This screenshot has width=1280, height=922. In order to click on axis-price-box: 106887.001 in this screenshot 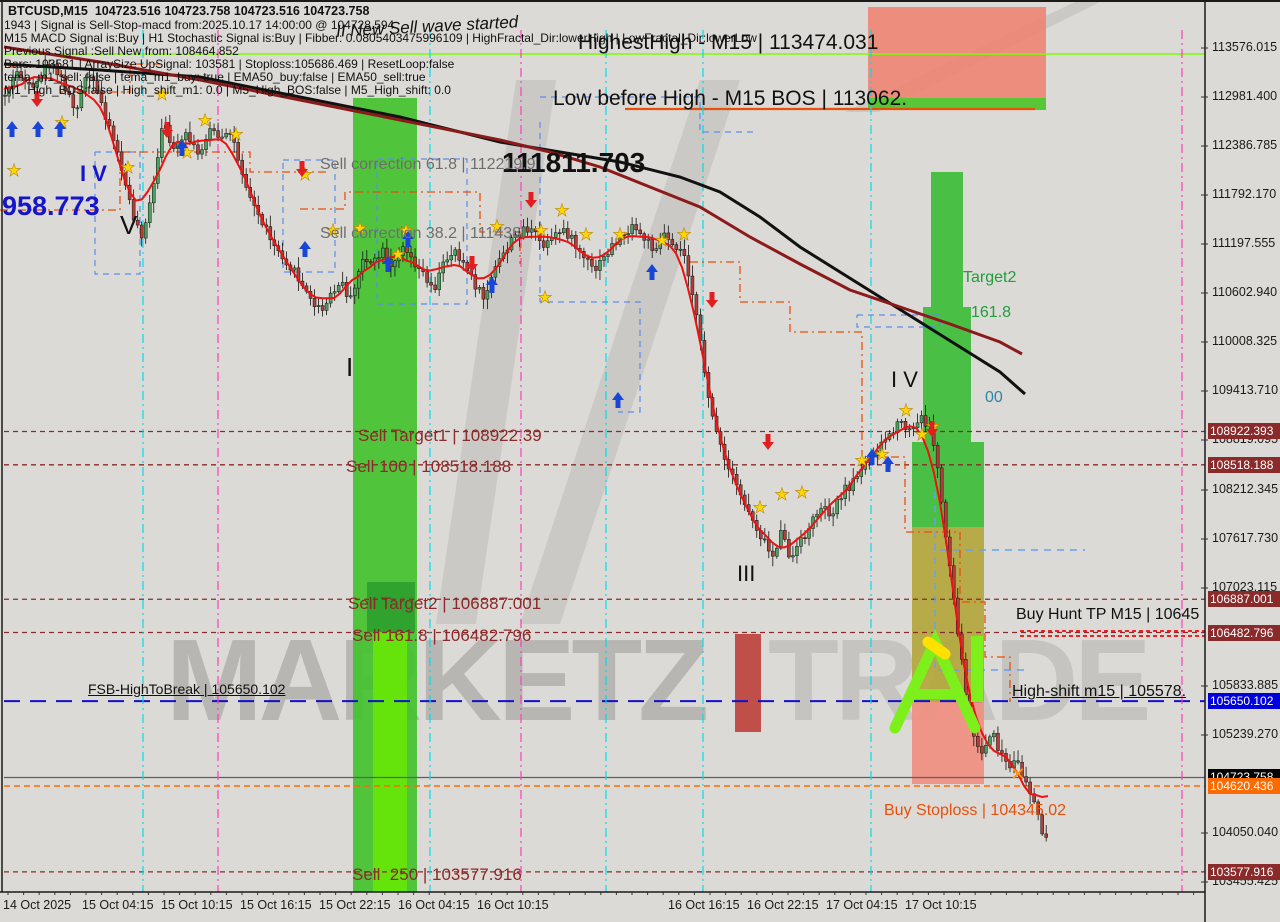, I will do `click(1244, 599)`.